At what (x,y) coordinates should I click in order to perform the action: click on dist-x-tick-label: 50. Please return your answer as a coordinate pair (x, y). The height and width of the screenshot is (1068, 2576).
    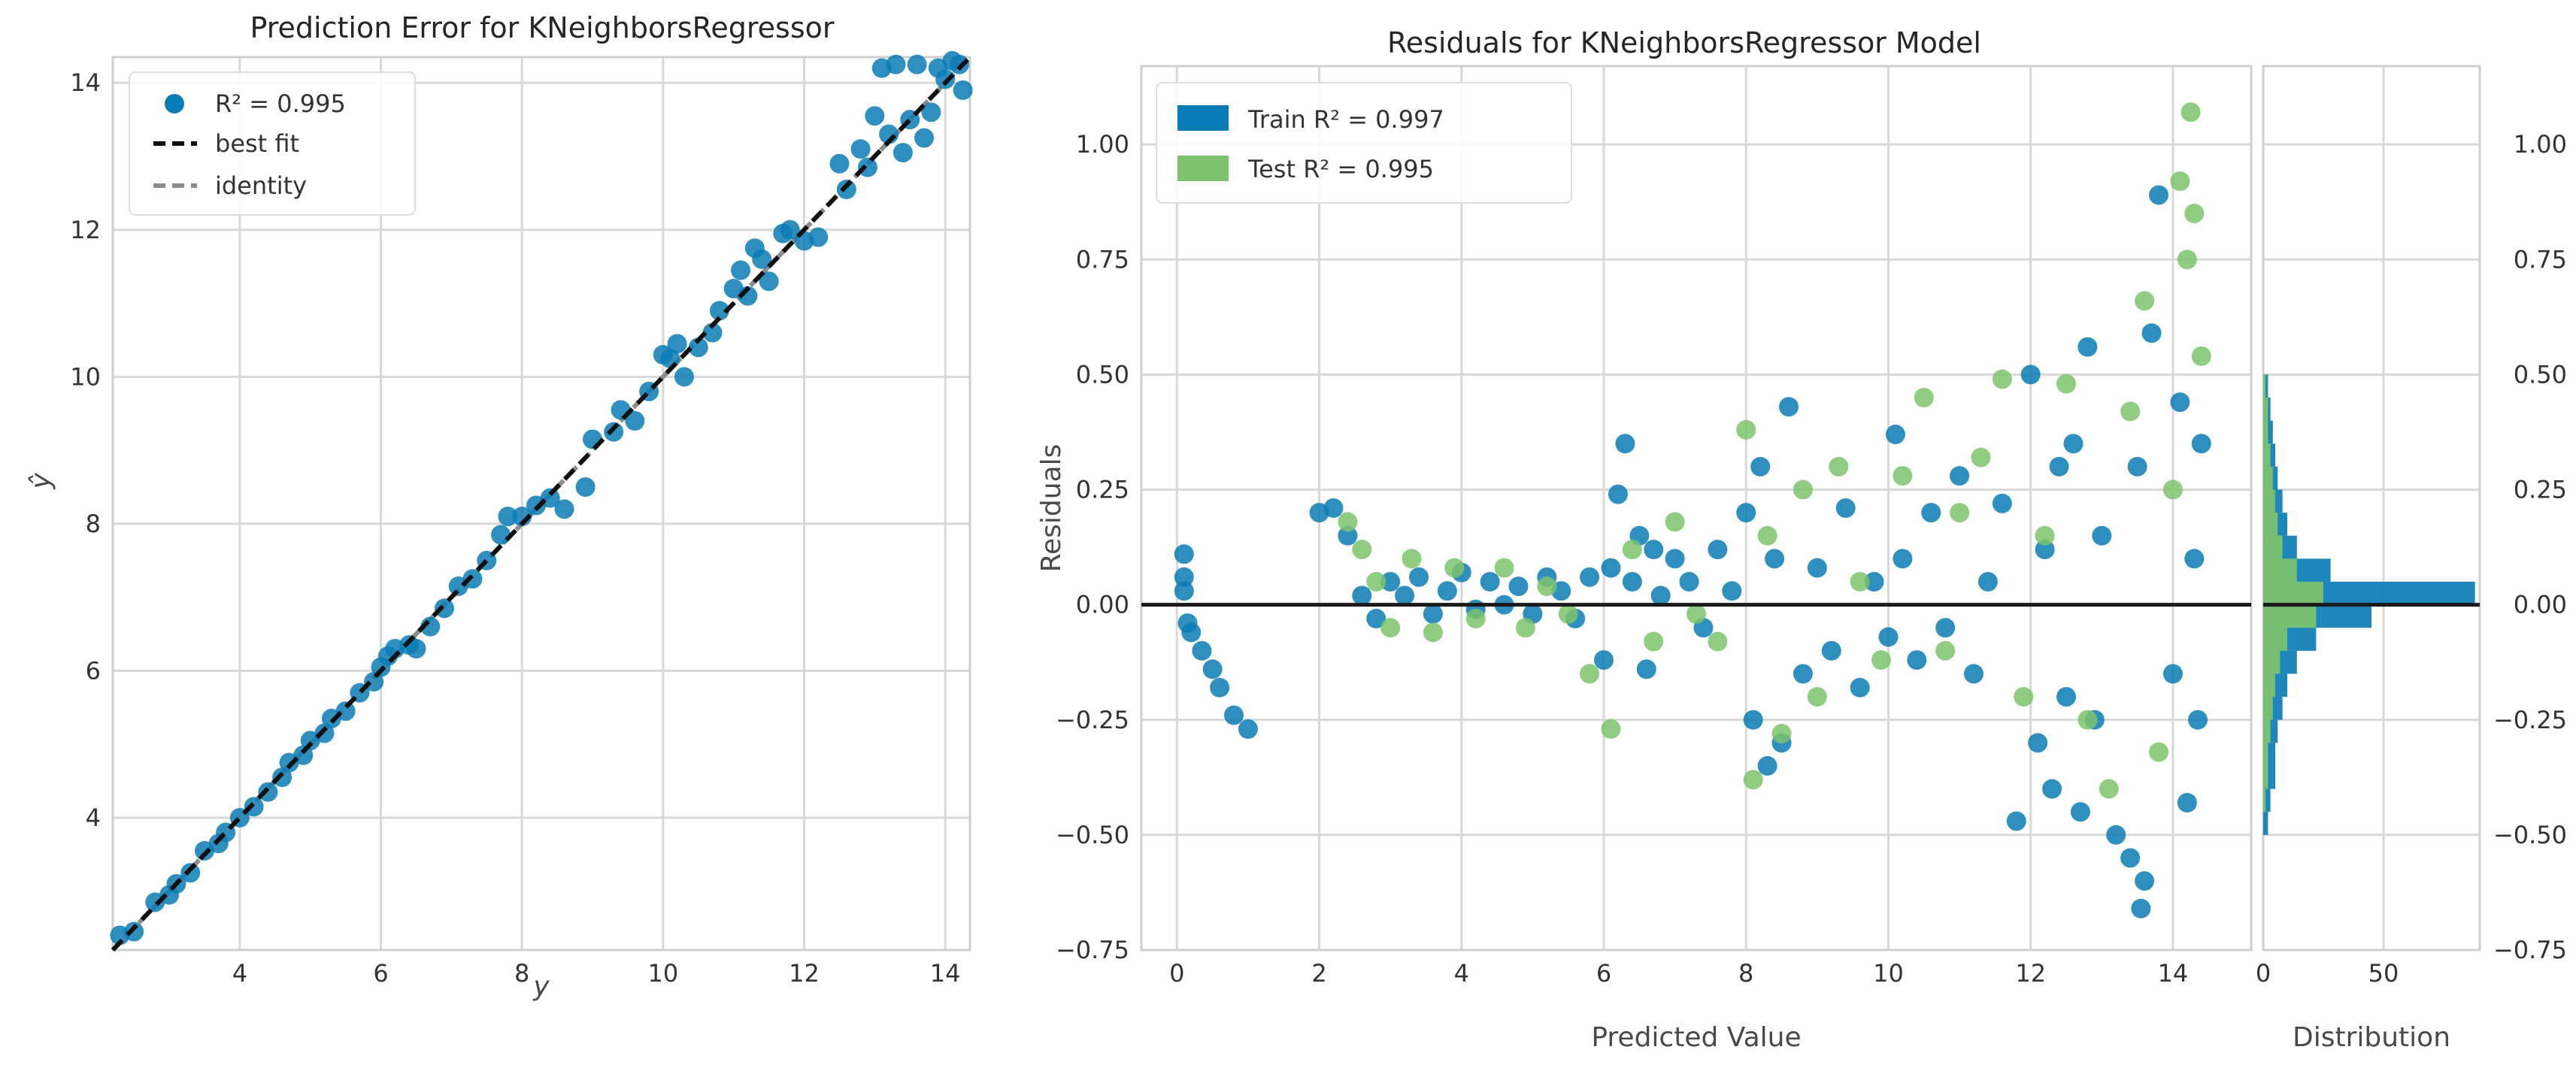
    Looking at the image, I should click on (2383, 974).